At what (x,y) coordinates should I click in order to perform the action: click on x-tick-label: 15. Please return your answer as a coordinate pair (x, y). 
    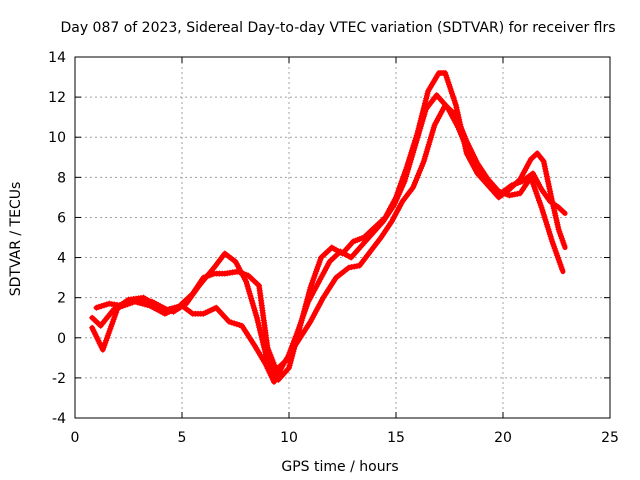
    Looking at the image, I should click on (396, 438).